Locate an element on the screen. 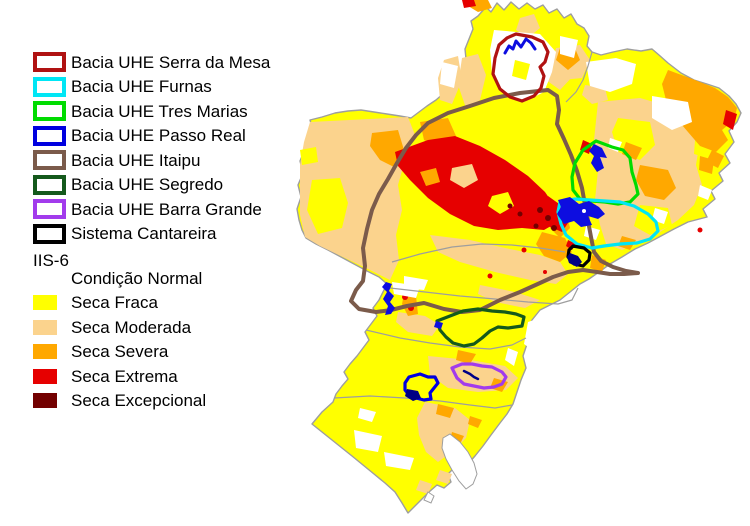  tres-marias-swatch is located at coordinates (49, 111).